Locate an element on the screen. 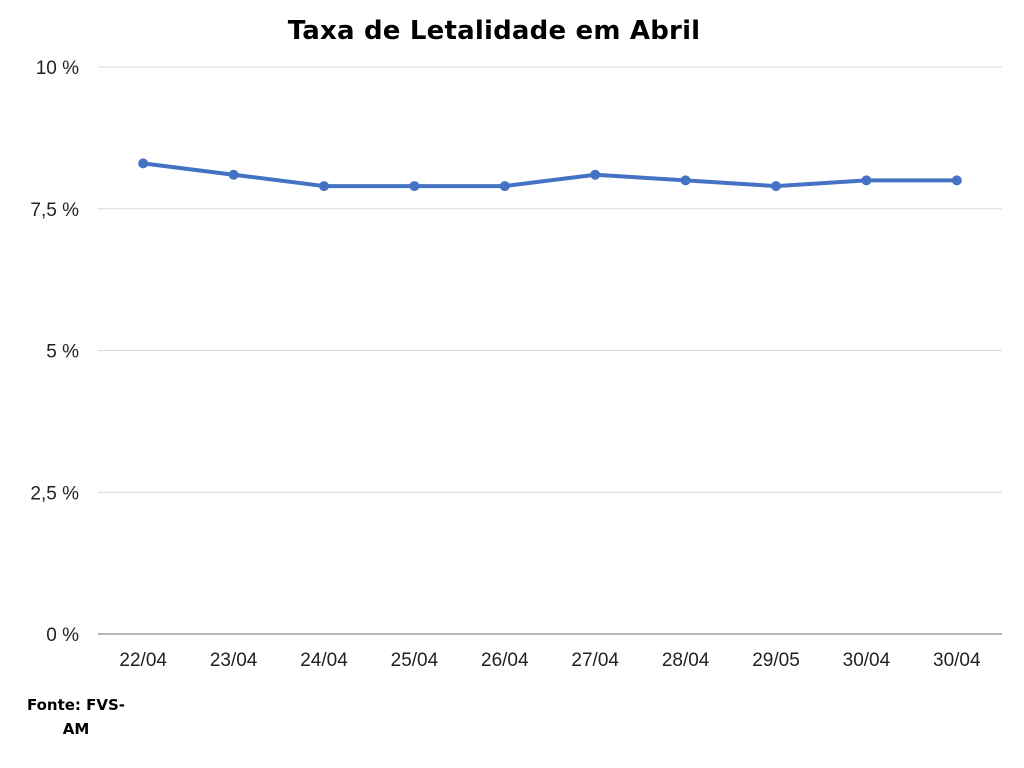 The image size is (1024, 768). y-tick-label: 7,5 % is located at coordinates (54, 210).